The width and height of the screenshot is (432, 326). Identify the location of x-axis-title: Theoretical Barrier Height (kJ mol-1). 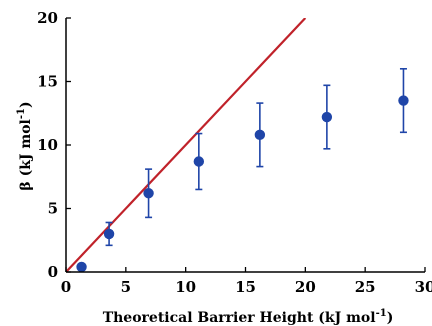
(248, 317).